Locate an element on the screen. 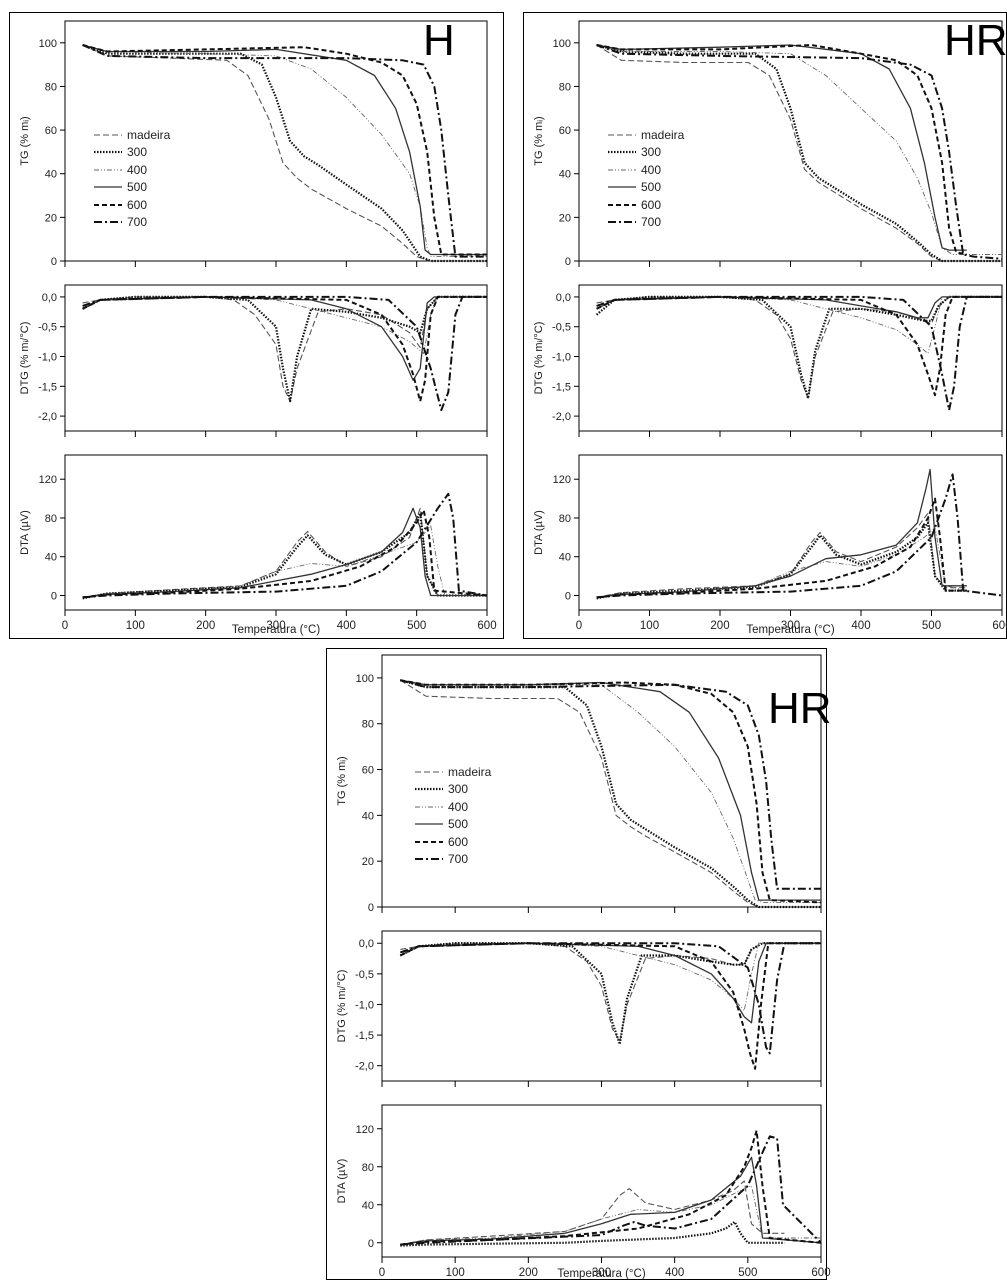 This screenshot has width=1007, height=1284. x-tick-label: 0 is located at coordinates (382, 1273).